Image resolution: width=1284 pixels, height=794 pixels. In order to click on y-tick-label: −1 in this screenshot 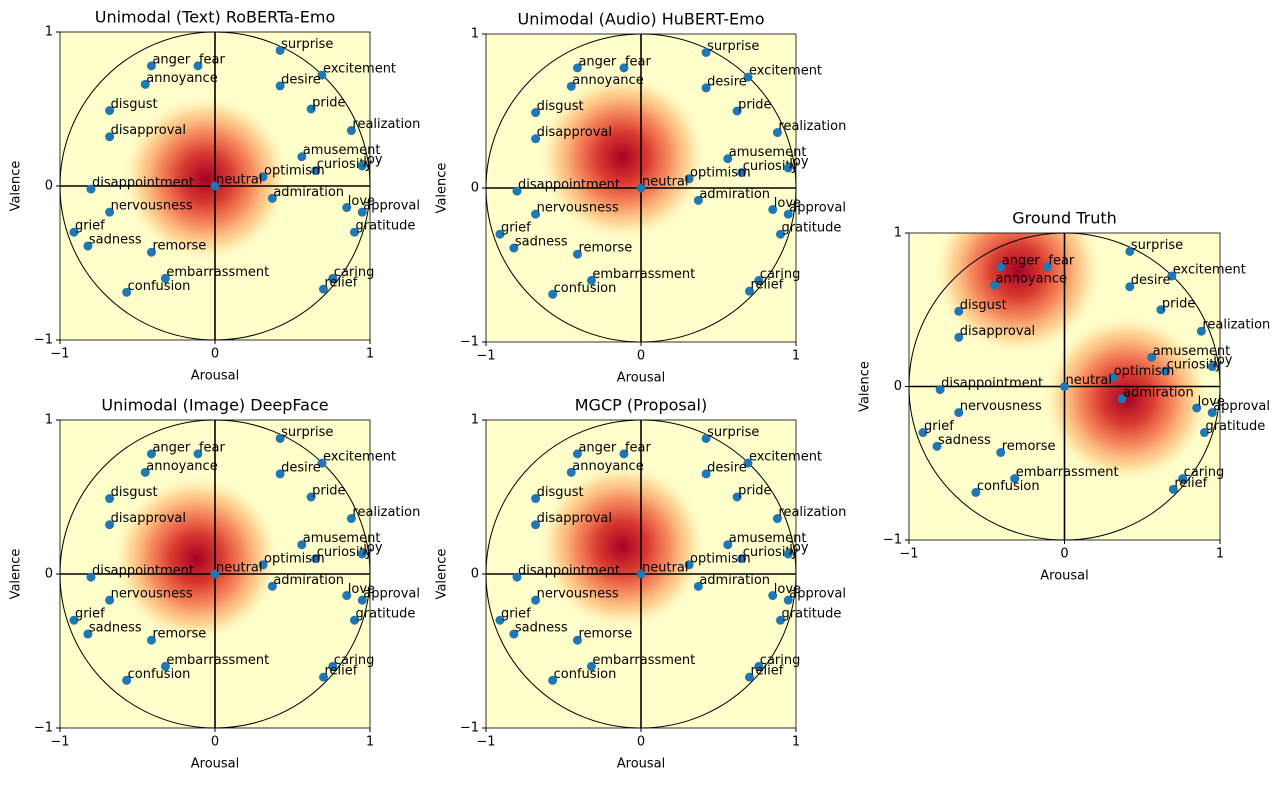, I will do `click(469, 342)`.